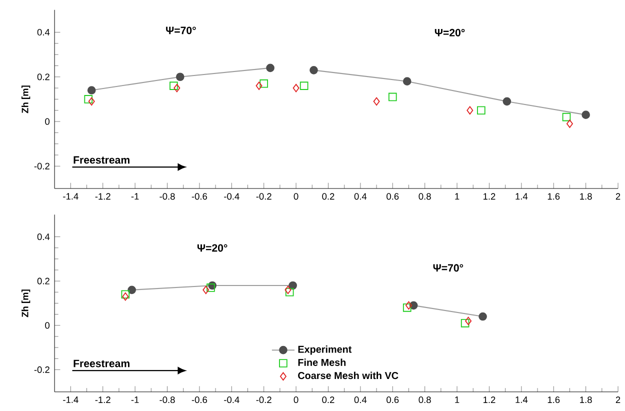 The height and width of the screenshot is (411, 625). Describe the element at coordinates (325, 350) in the screenshot. I see `legend-label: Experiment` at that location.